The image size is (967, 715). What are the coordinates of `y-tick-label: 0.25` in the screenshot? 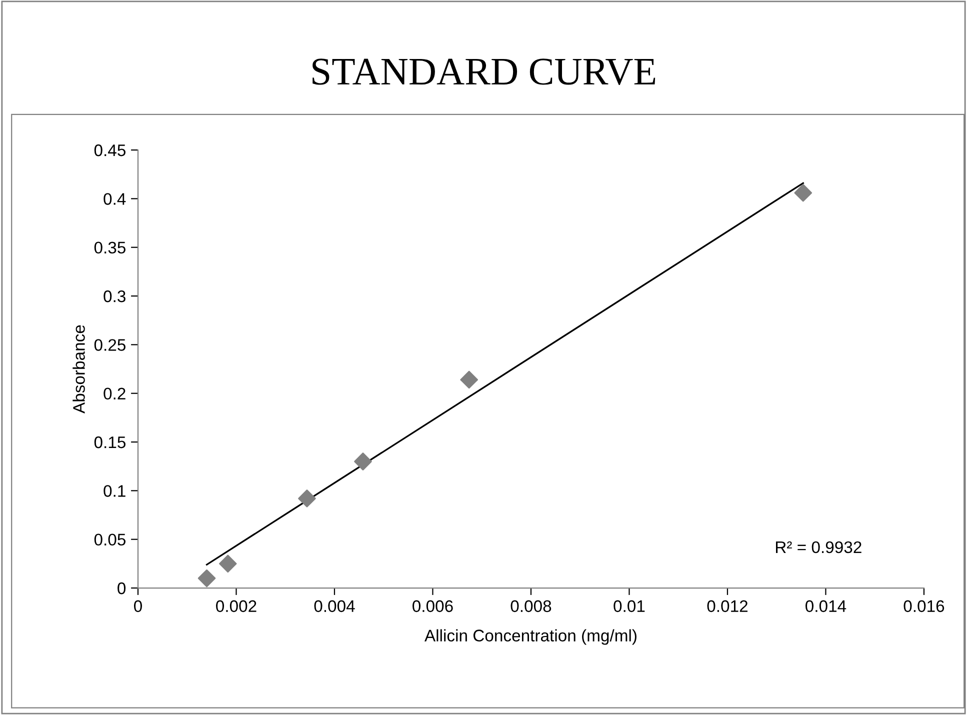 It's located at (110, 345).